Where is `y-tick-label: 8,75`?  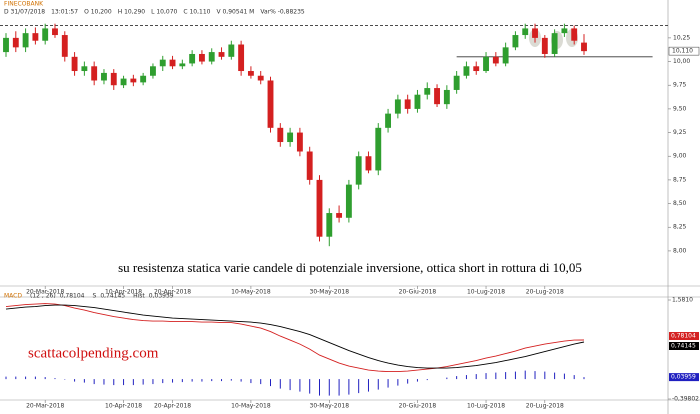
y-tick-label: 8,75 is located at coordinates (680, 179).